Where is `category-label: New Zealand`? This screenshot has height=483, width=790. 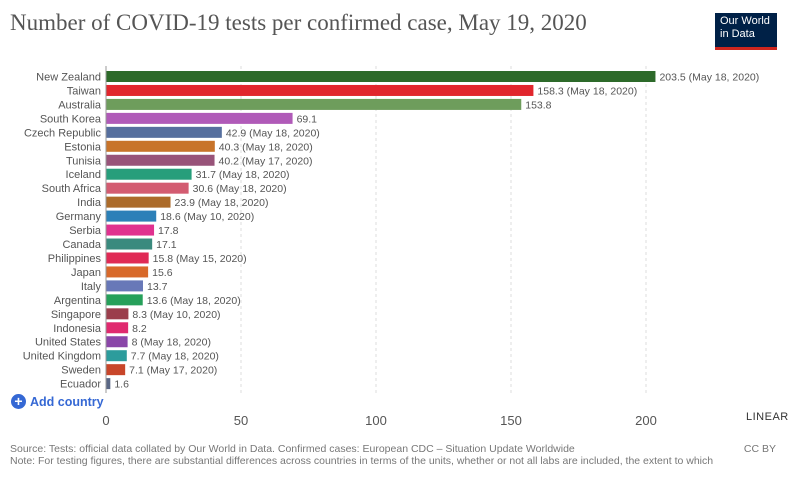 category-label: New Zealand is located at coordinates (68, 78).